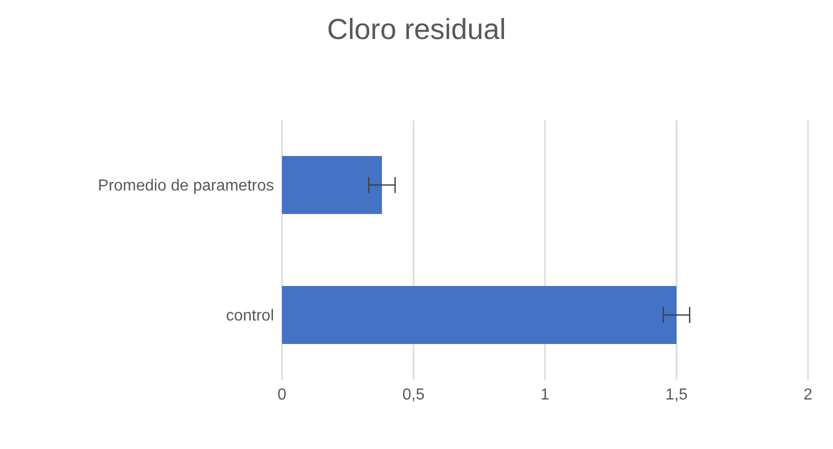 This screenshot has height=449, width=833. What do you see at coordinates (282, 395) in the screenshot?
I see `x-tick-label: 0` at bounding box center [282, 395].